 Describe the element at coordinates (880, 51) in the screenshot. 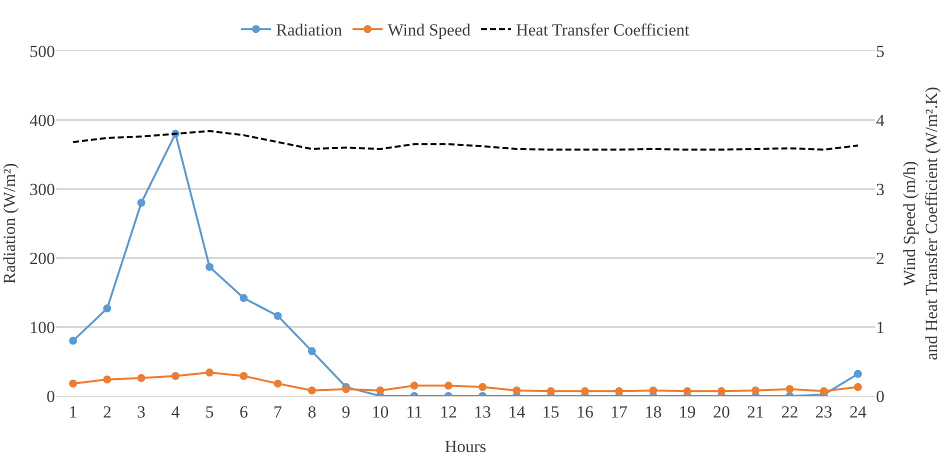

I see `y2-tick-label: 5` at that location.